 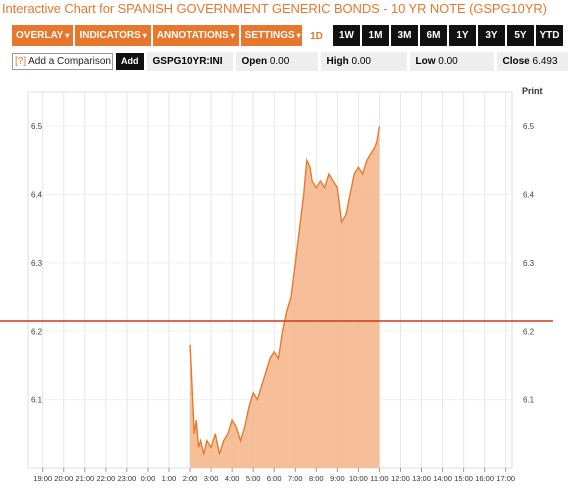 What do you see at coordinates (37, 126) in the screenshot?
I see `y-tick-label-left: 6.5` at bounding box center [37, 126].